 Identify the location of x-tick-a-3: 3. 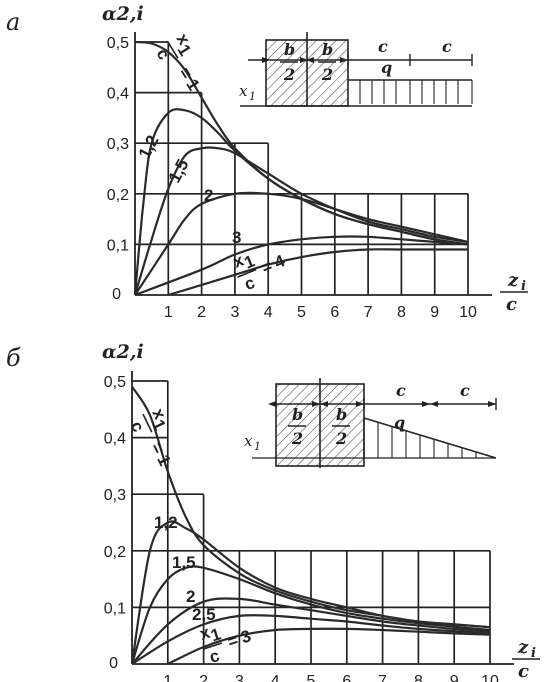
(234, 312).